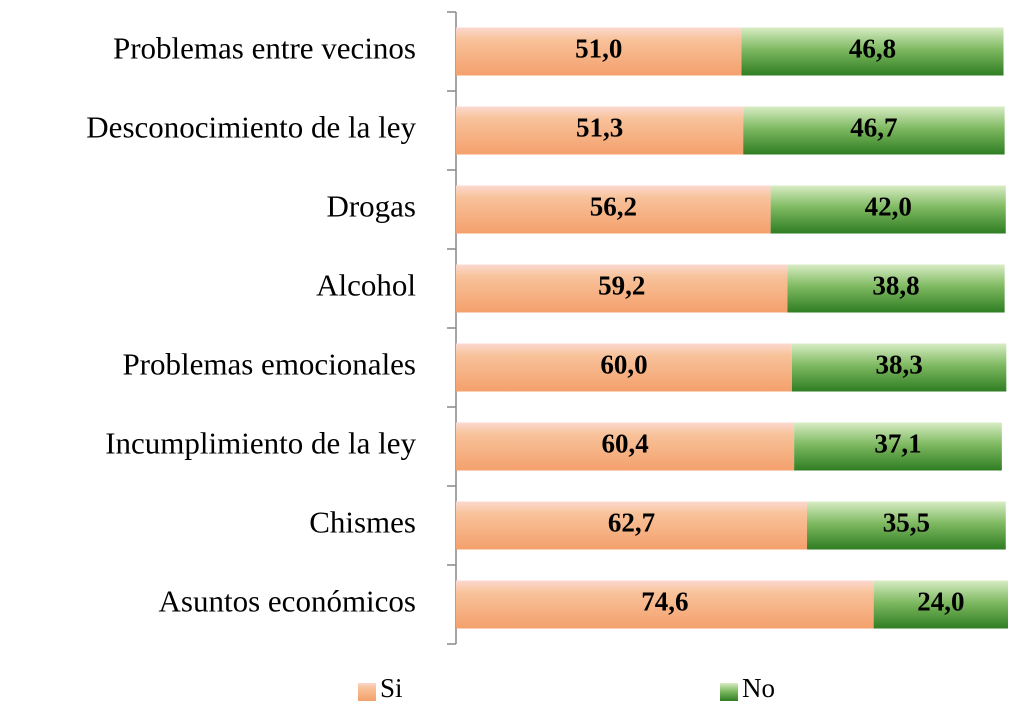 The height and width of the screenshot is (706, 1011). Describe the element at coordinates (264, 48) in the screenshot. I see `category-label: Problemas entre vecinos` at that location.